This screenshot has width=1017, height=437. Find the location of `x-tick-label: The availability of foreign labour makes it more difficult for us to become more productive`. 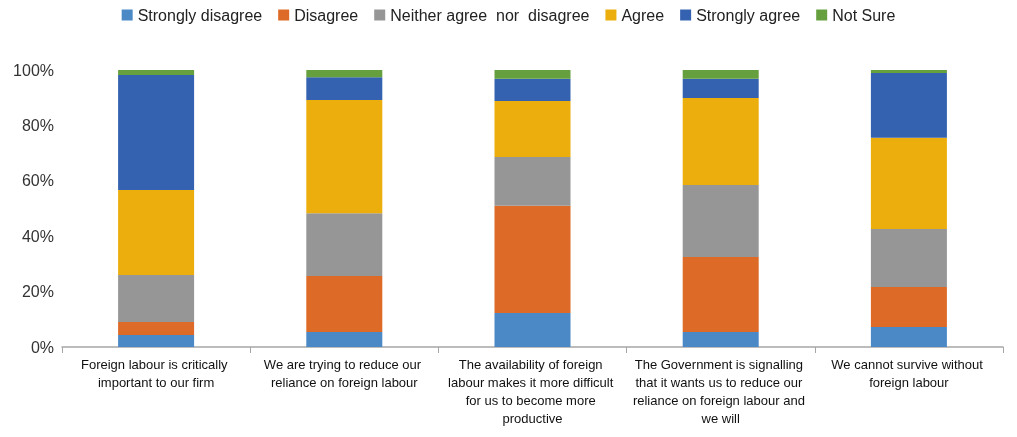

x-tick-label: The availability of foreign labour makes it more difficult for us to become more productive is located at coordinates (532, 391).